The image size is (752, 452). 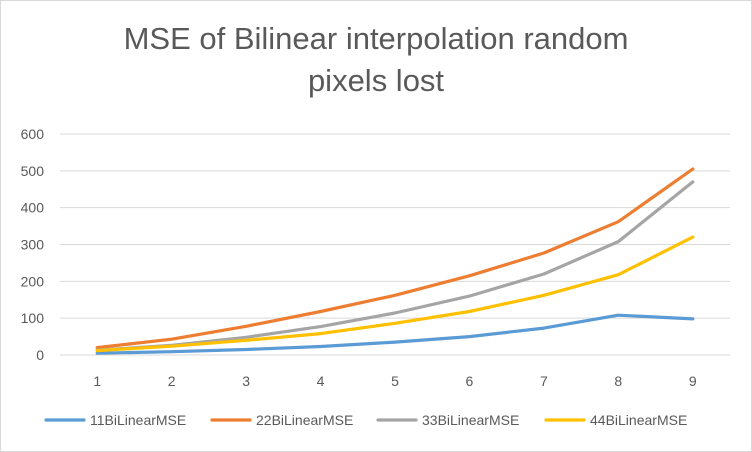 What do you see at coordinates (138, 420) in the screenshot?
I see `legend-label: 11BiLinearMSE` at bounding box center [138, 420].